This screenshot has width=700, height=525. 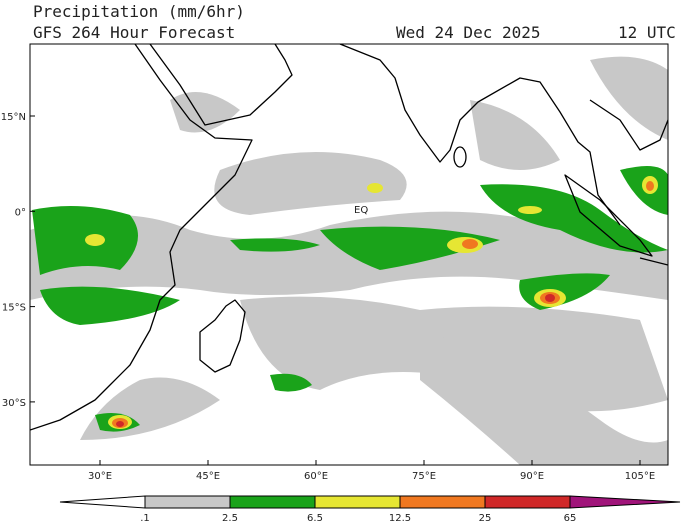 I want to click on lat-axis: 15°N 0° 15°S 30°S, so click(x=18, y=260).